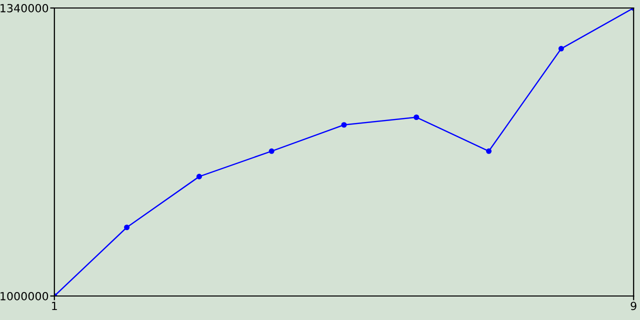  Describe the element at coordinates (54, 306) in the screenshot. I see `x-tick-label: 1` at that location.